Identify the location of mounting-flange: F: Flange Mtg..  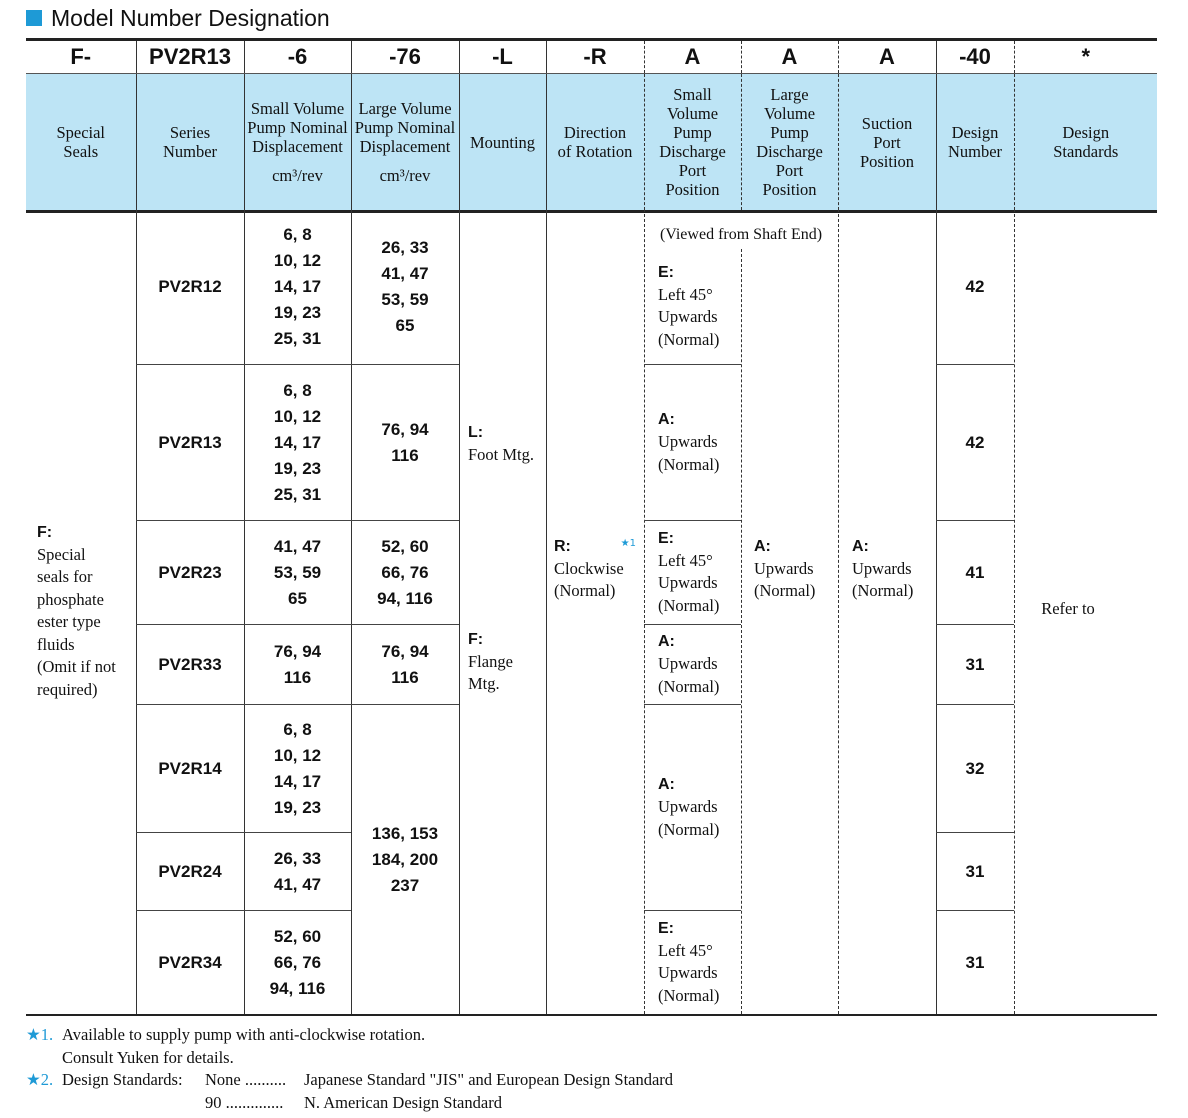
(490, 662).